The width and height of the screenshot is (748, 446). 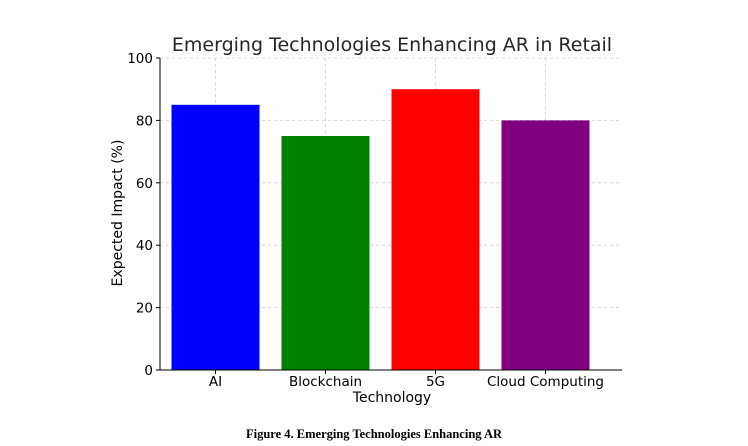 I want to click on x-tick-label: AI, so click(x=215, y=382).